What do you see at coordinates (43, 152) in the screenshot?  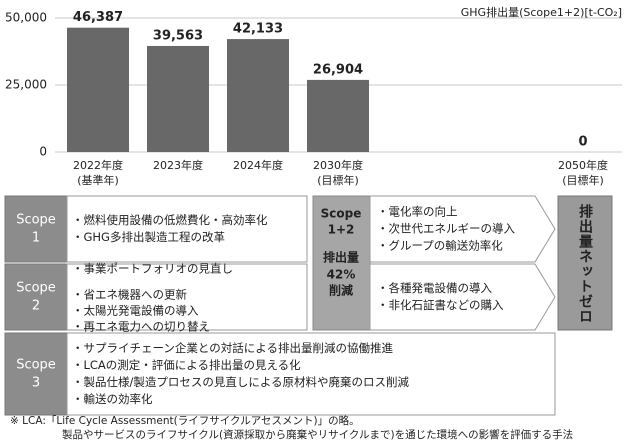 I see `y-tick-label: 0` at bounding box center [43, 152].